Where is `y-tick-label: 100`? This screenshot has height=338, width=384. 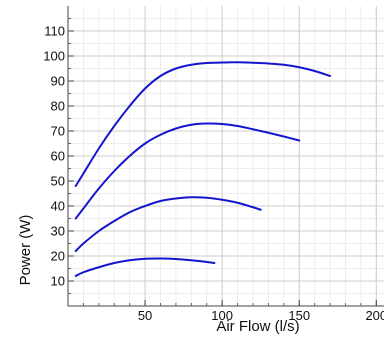 y-tick-label: 100 is located at coordinates (54, 56).